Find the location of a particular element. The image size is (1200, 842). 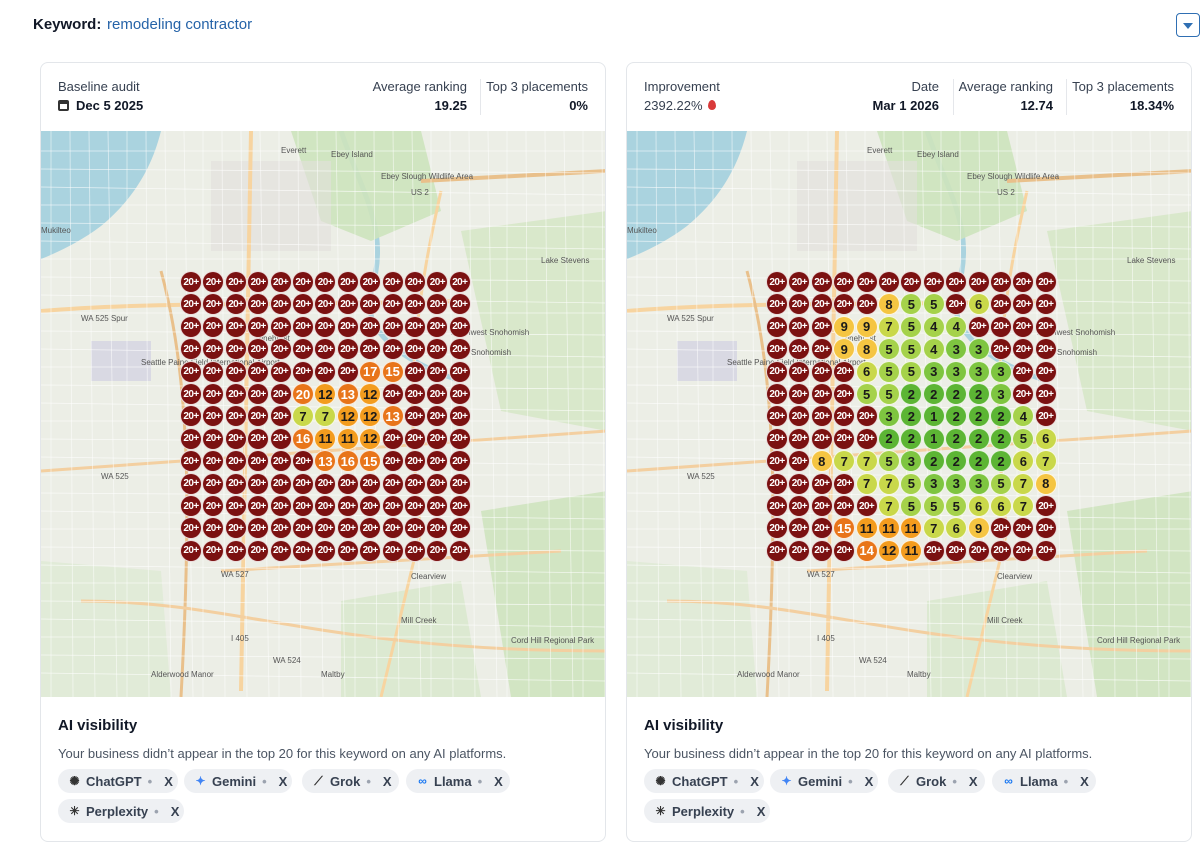

rank-marker: 12 is located at coordinates (325, 394).